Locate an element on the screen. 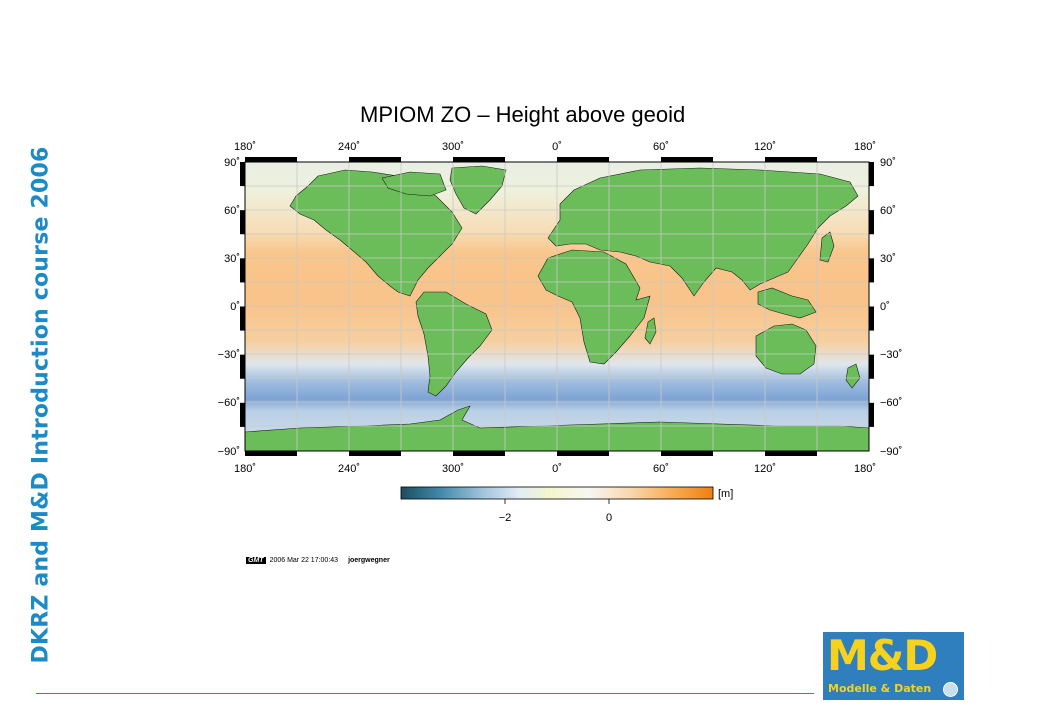 The image size is (1040, 720). gmt-timestamp: GMT 2006 Mar 22 17:00:43 joergwegner is located at coordinates (318, 560).